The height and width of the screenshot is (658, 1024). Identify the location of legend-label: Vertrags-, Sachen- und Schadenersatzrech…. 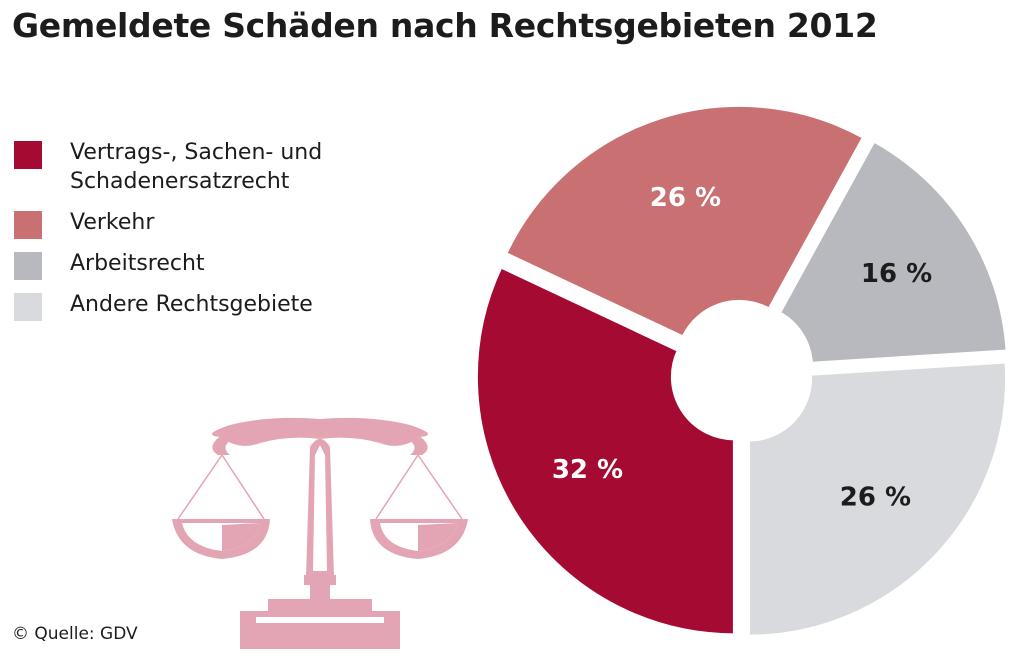
(196, 167).